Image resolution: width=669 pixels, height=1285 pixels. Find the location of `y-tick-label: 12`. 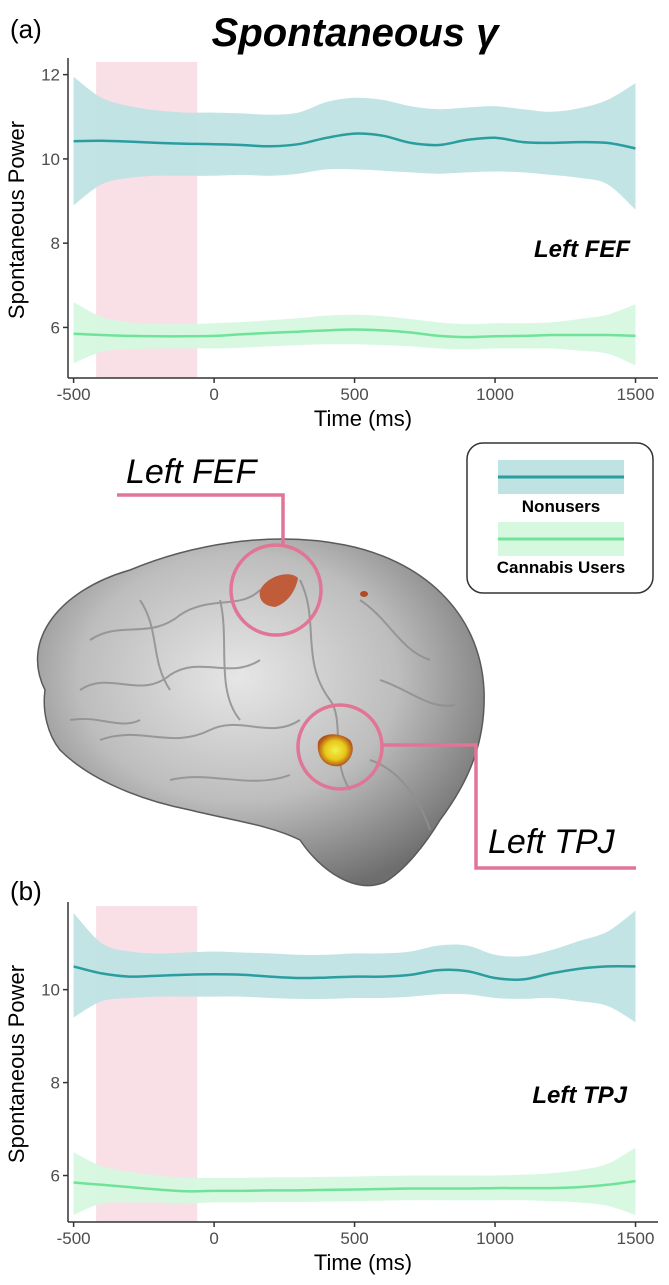

y-tick-label: 12 is located at coordinates (50, 75).